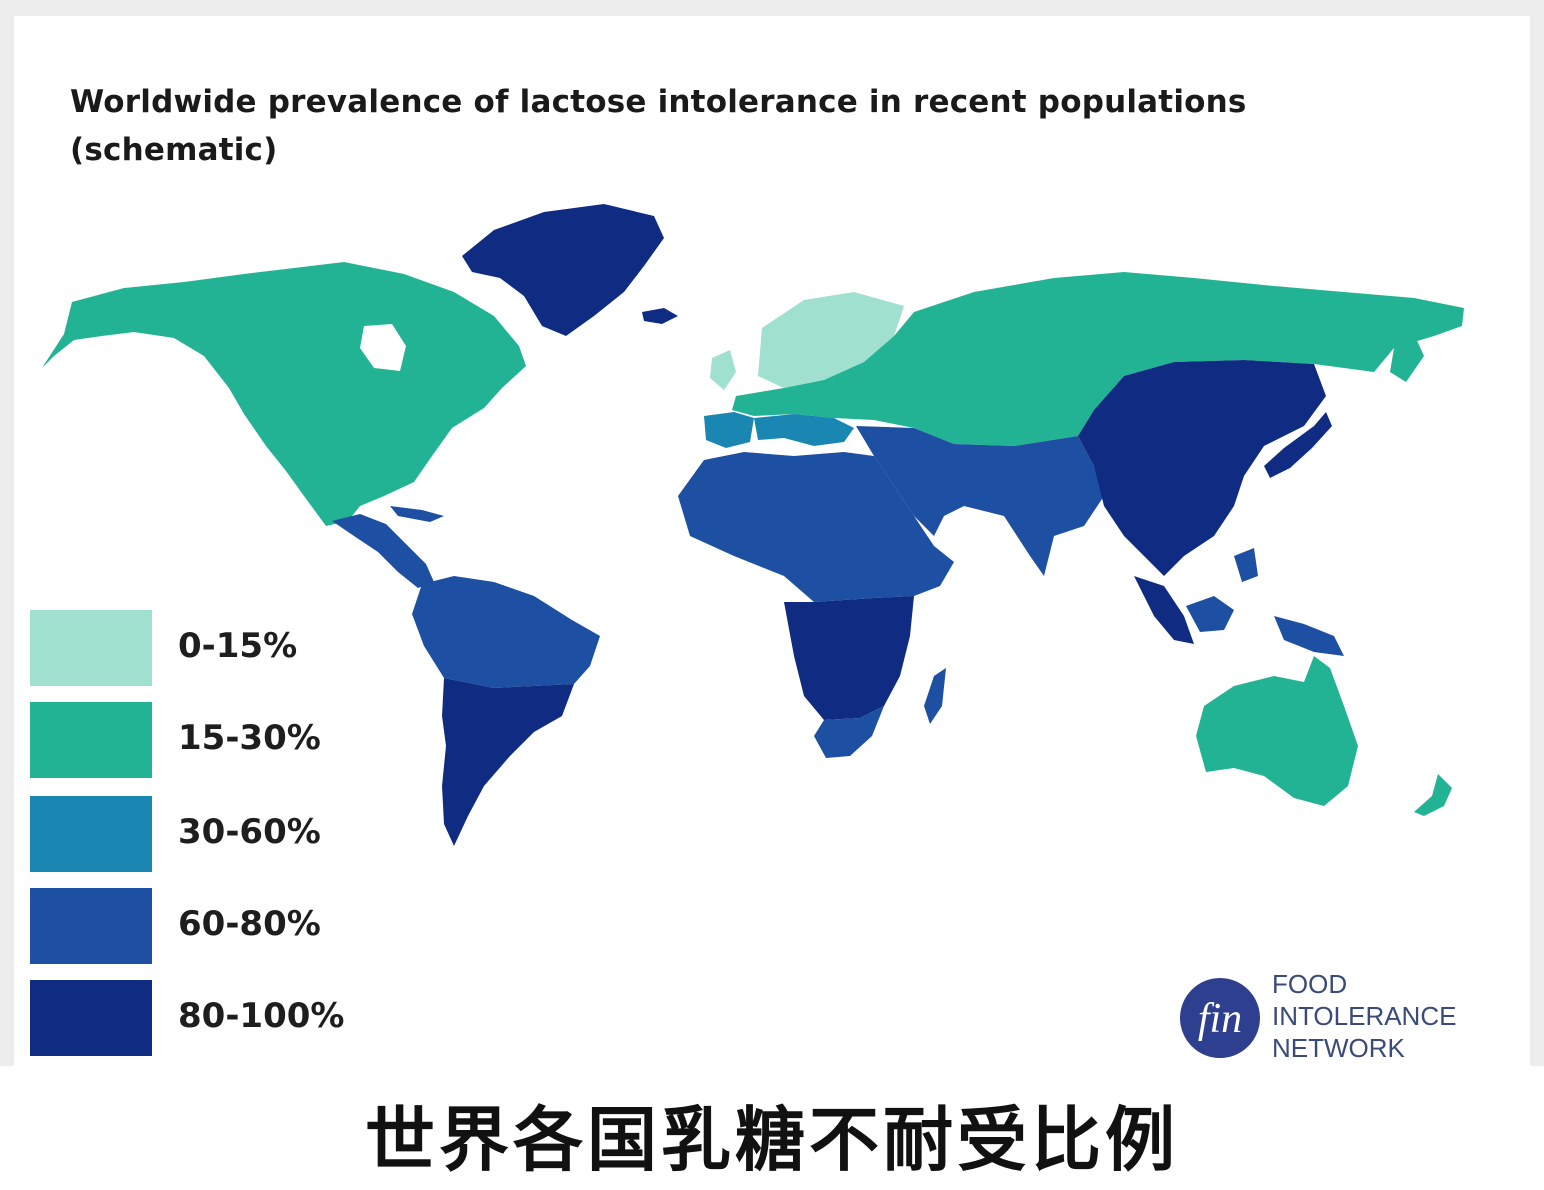 The image size is (1544, 1190). I want to click on logo-line-3: NETWORK, so click(1338, 1048).